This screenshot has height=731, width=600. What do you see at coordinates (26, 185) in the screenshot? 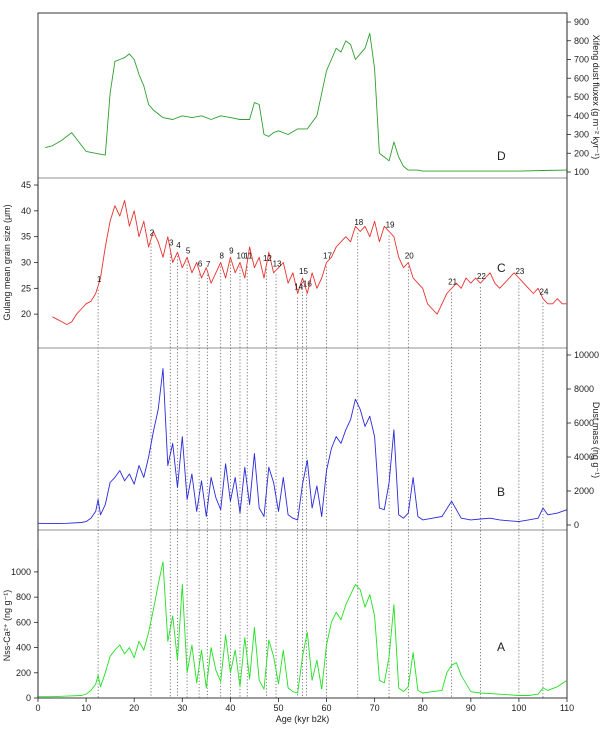
I see `y-tick-label-C: 45` at bounding box center [26, 185].